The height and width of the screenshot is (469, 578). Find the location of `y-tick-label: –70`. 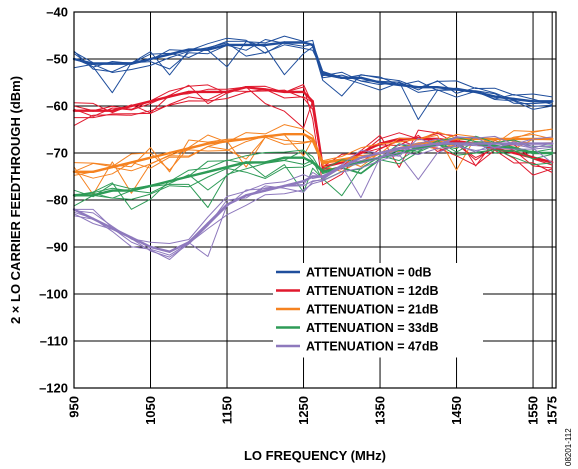

y-tick-label: –70 is located at coordinates (57, 153).